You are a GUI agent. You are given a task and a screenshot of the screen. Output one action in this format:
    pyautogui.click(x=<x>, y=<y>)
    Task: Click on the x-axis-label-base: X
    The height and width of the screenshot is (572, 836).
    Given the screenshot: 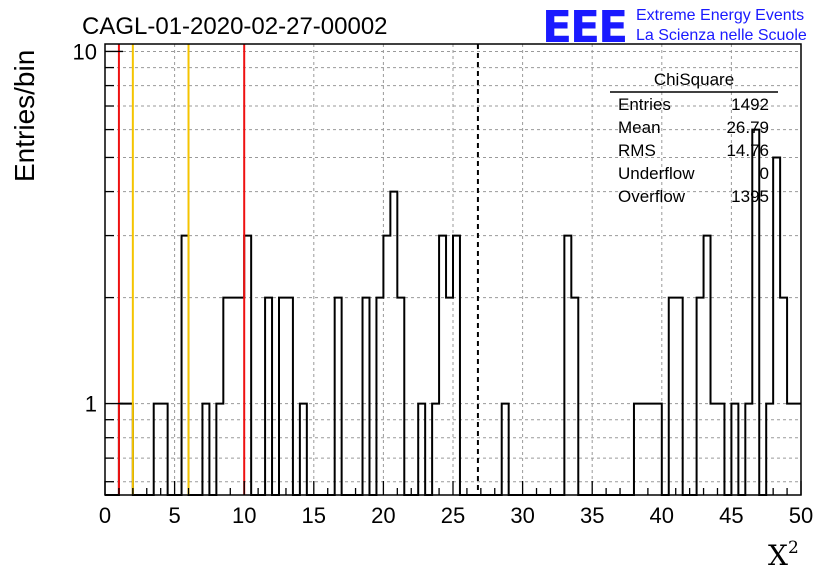 What is the action you would take?
    pyautogui.click(x=778, y=555)
    